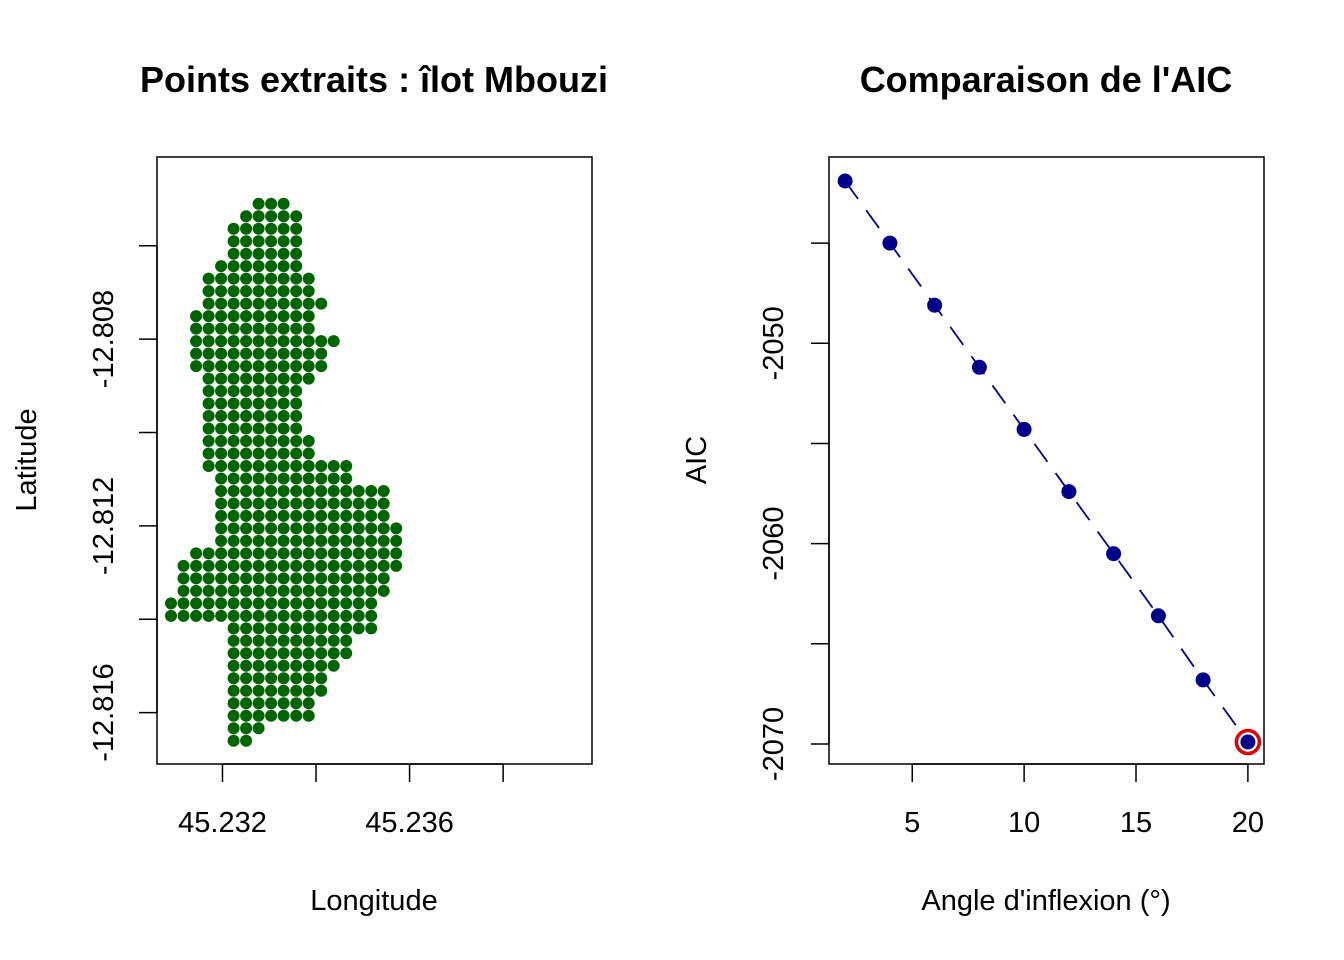  What do you see at coordinates (774, 343) in the screenshot?
I see `aic-y-tick-label: -2050` at bounding box center [774, 343].